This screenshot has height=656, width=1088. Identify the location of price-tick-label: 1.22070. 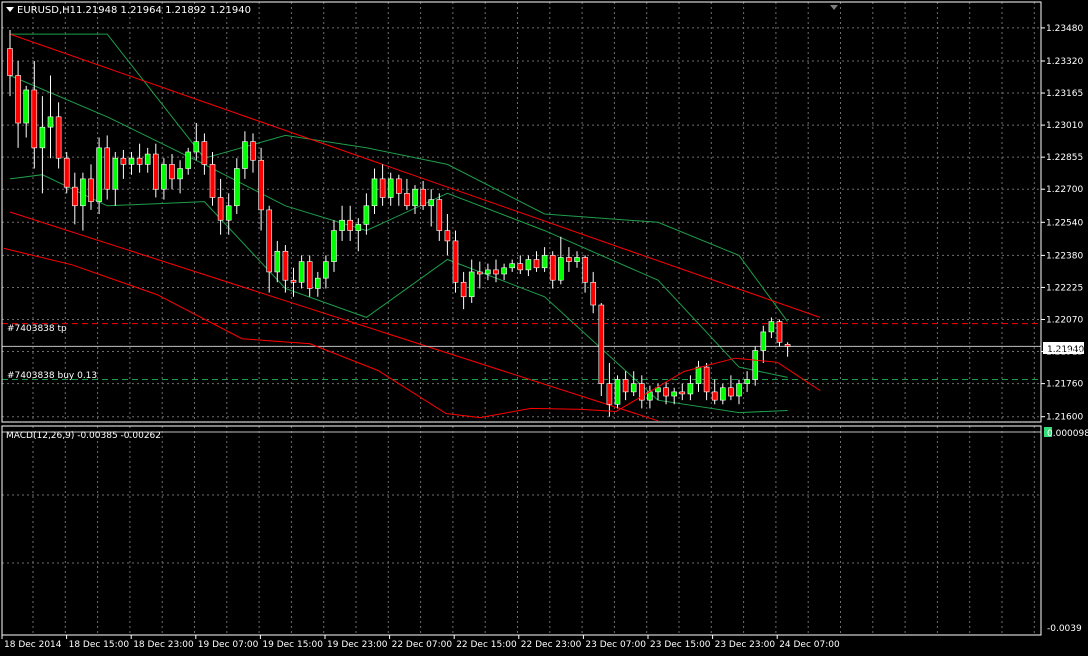
(1064, 321).